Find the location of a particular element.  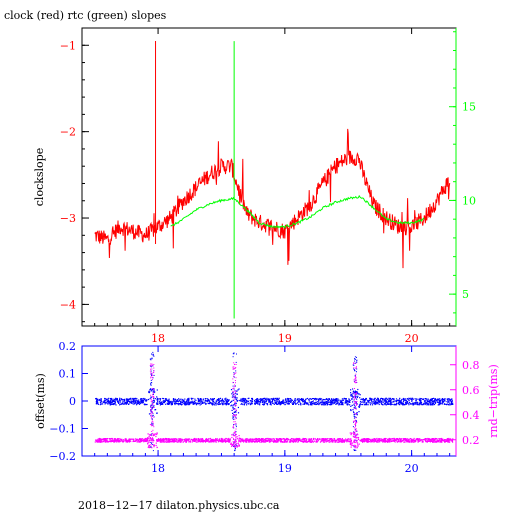

top-y2-tick-label: 10 is located at coordinates (469, 200).